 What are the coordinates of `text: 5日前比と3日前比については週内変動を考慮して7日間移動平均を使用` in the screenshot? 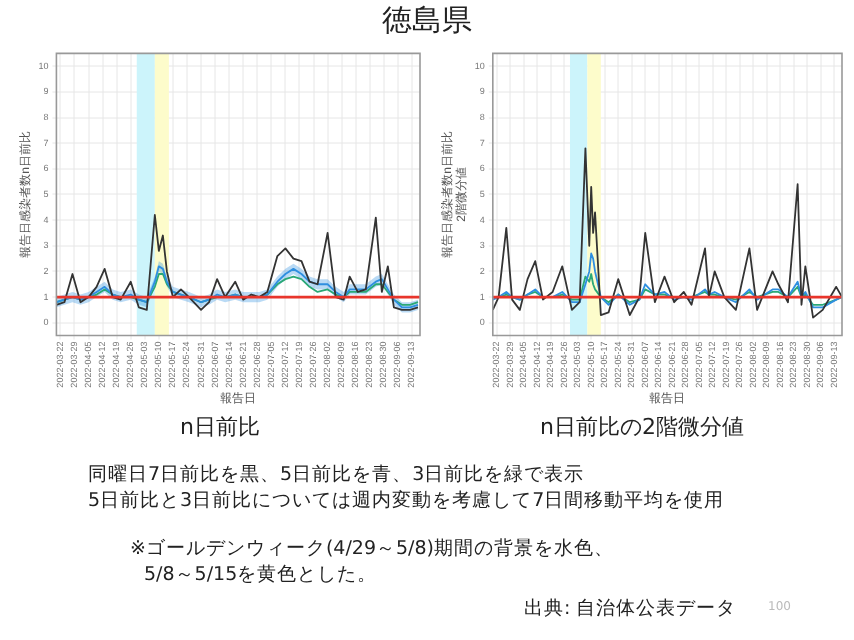 It's located at (406, 501).